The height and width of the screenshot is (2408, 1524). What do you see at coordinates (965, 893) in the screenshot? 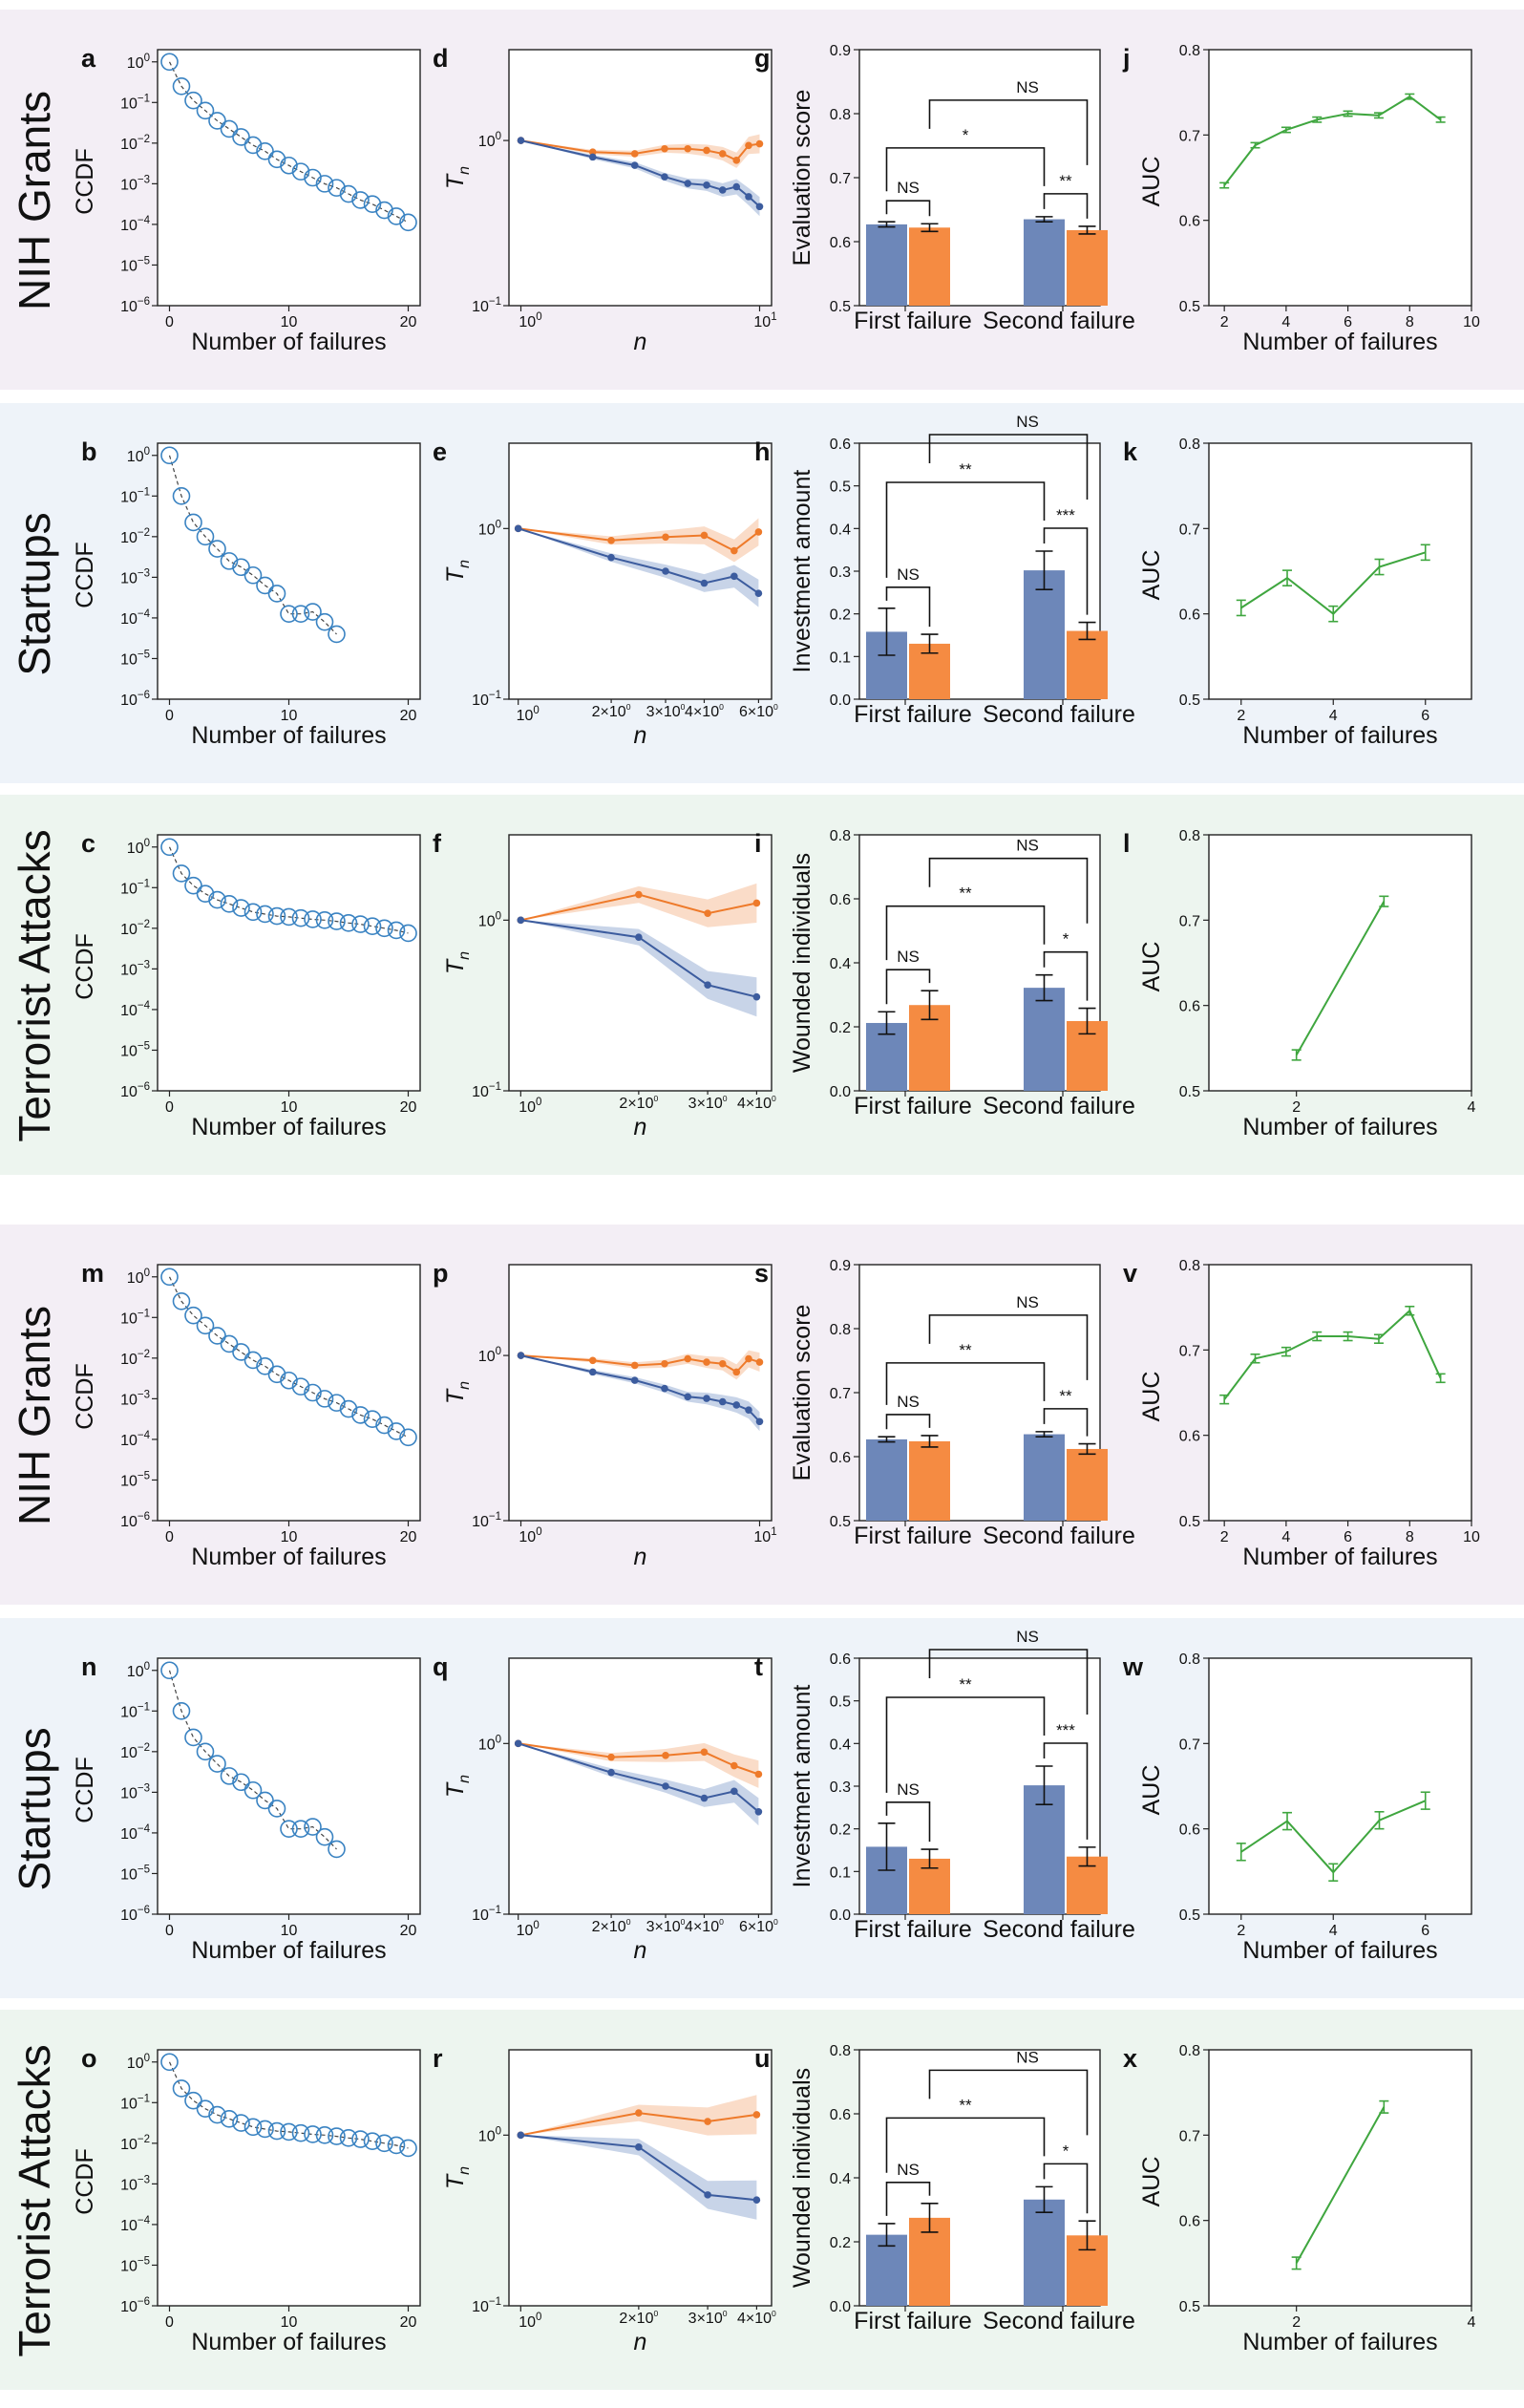
I see `bracket-blue-cross-label: **` at bounding box center [965, 893].